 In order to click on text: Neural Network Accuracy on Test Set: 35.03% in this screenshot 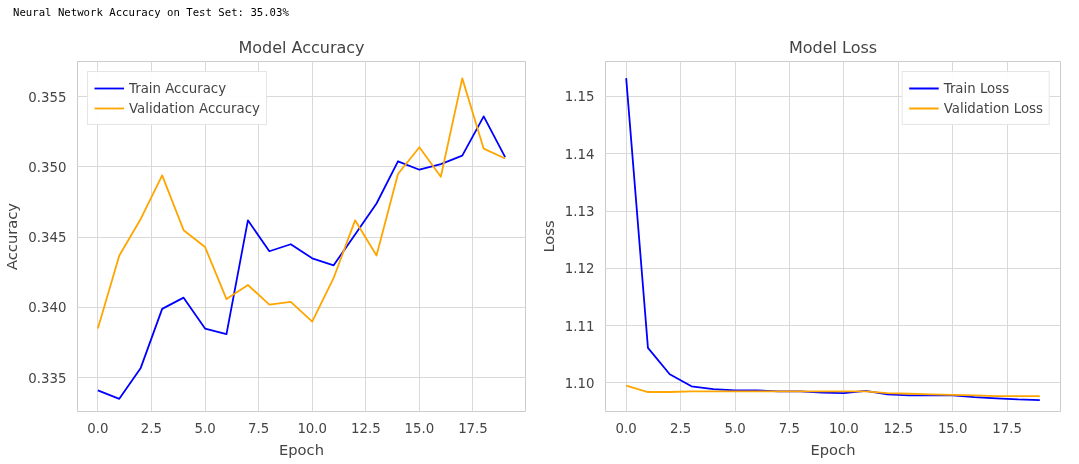, I will do `click(151, 13)`.